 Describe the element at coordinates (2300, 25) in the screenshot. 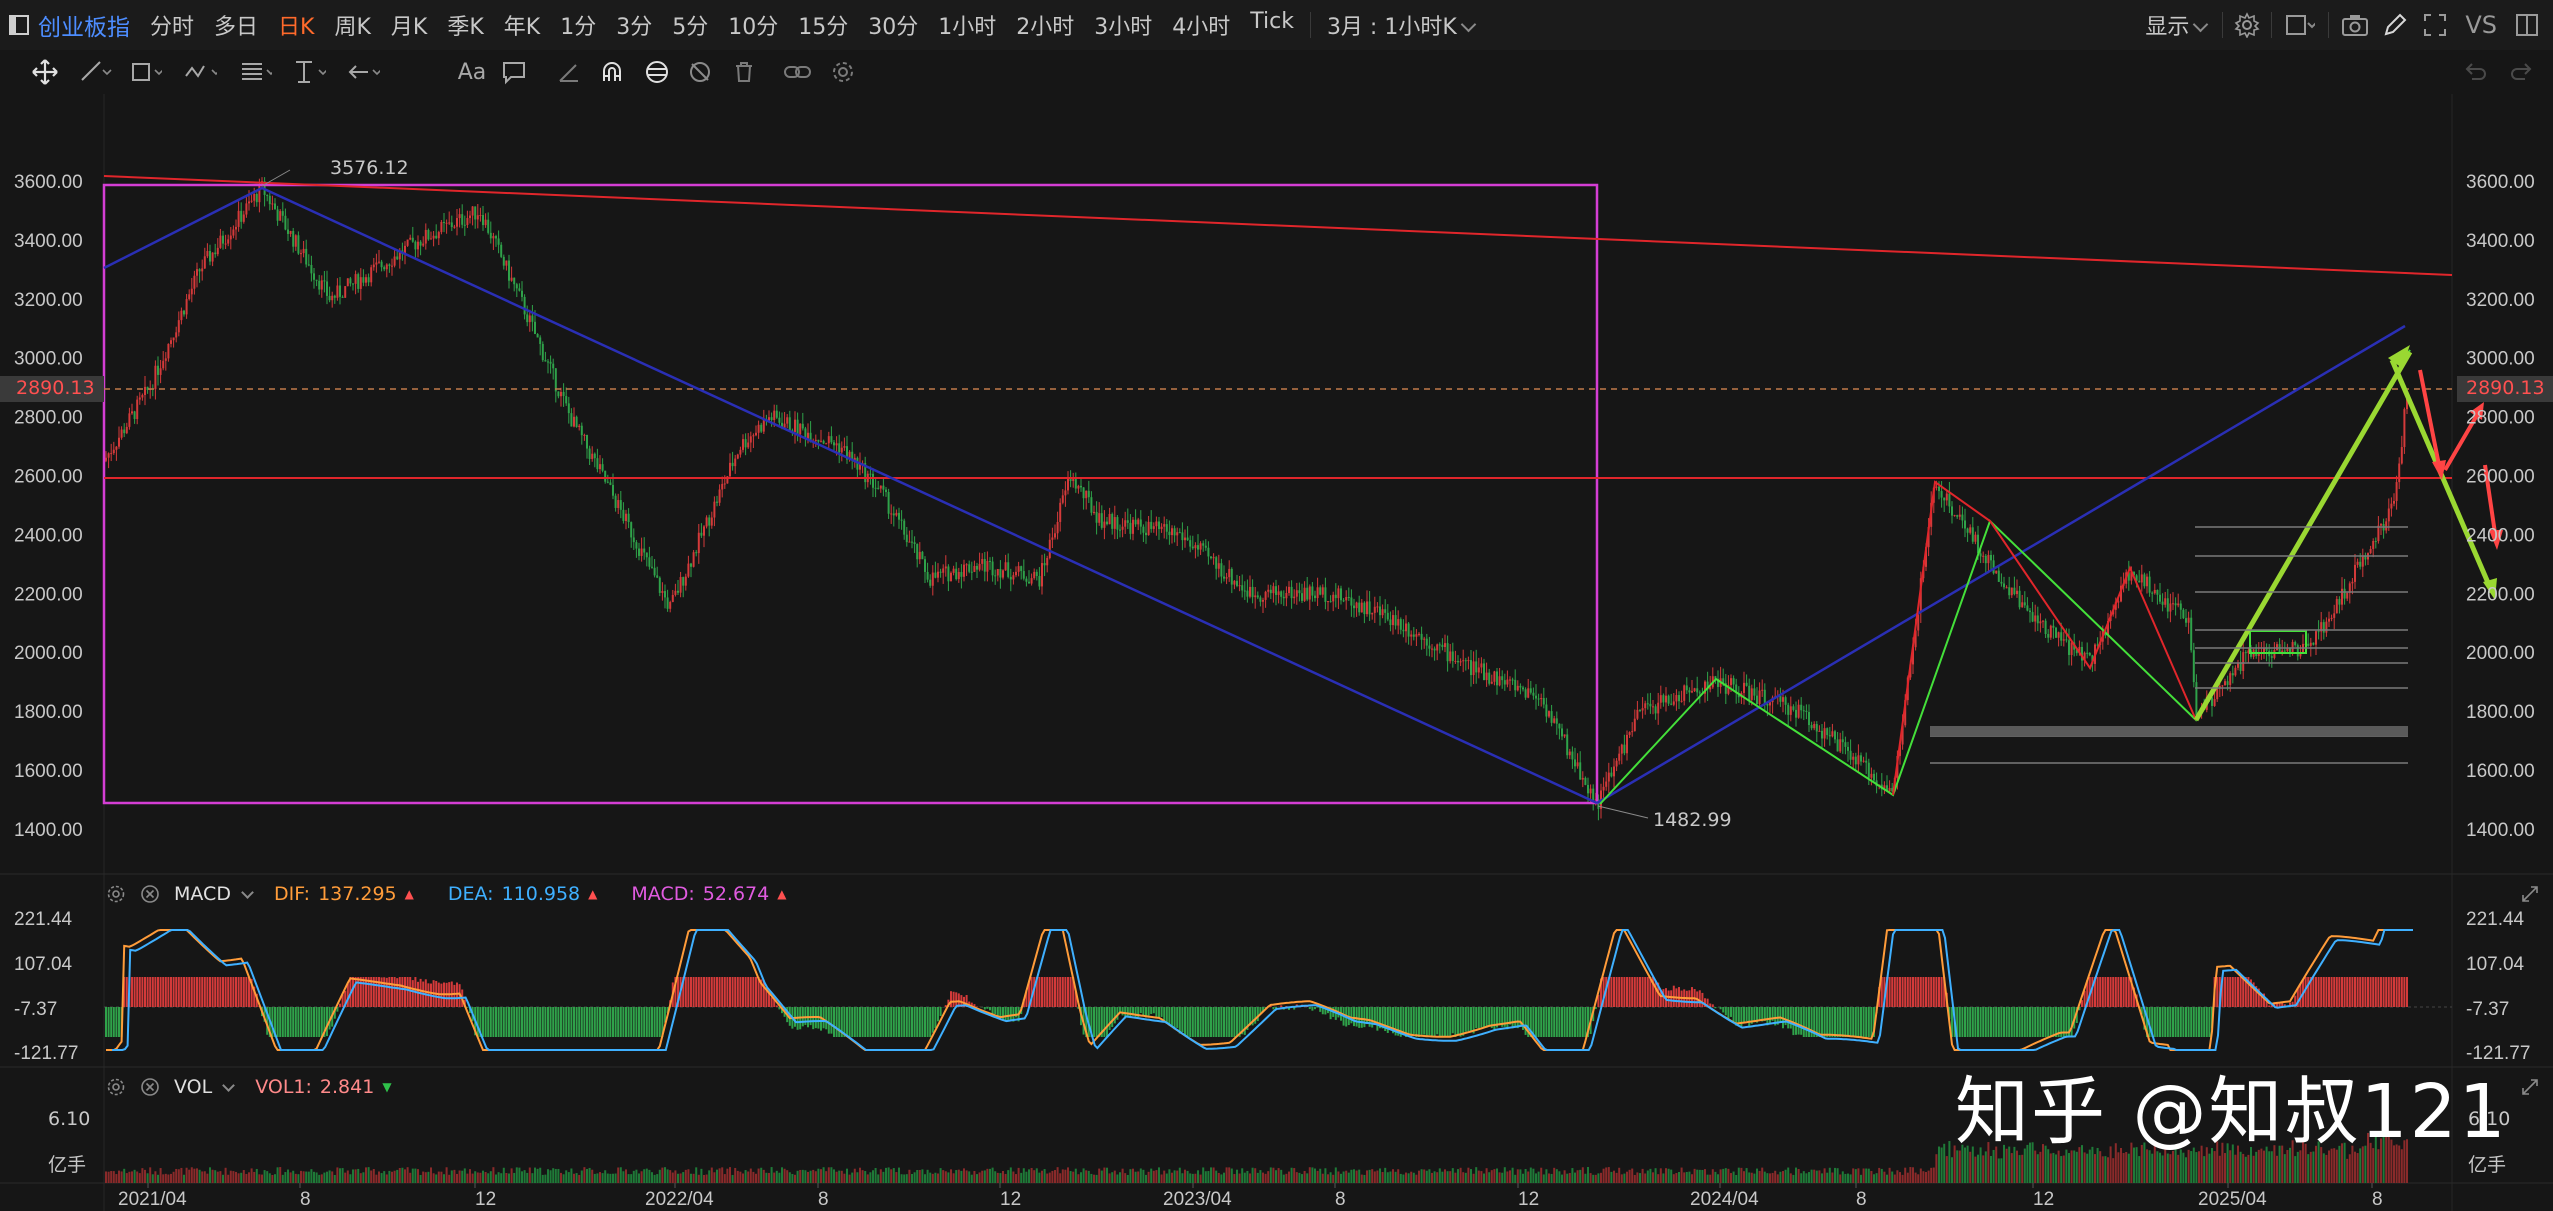

I see `template-icon` at that location.